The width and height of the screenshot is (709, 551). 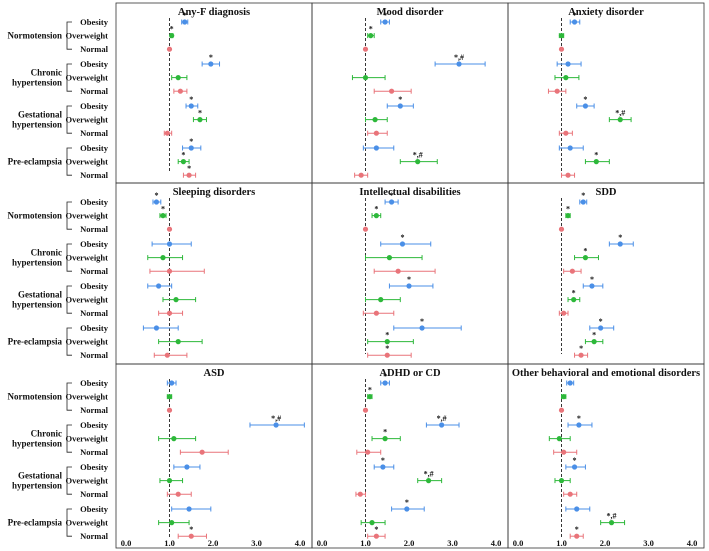 What do you see at coordinates (189, 175) in the screenshot?
I see `estimate-point-any-f-diagnosis-pre-eclampsia-normal` at bounding box center [189, 175].